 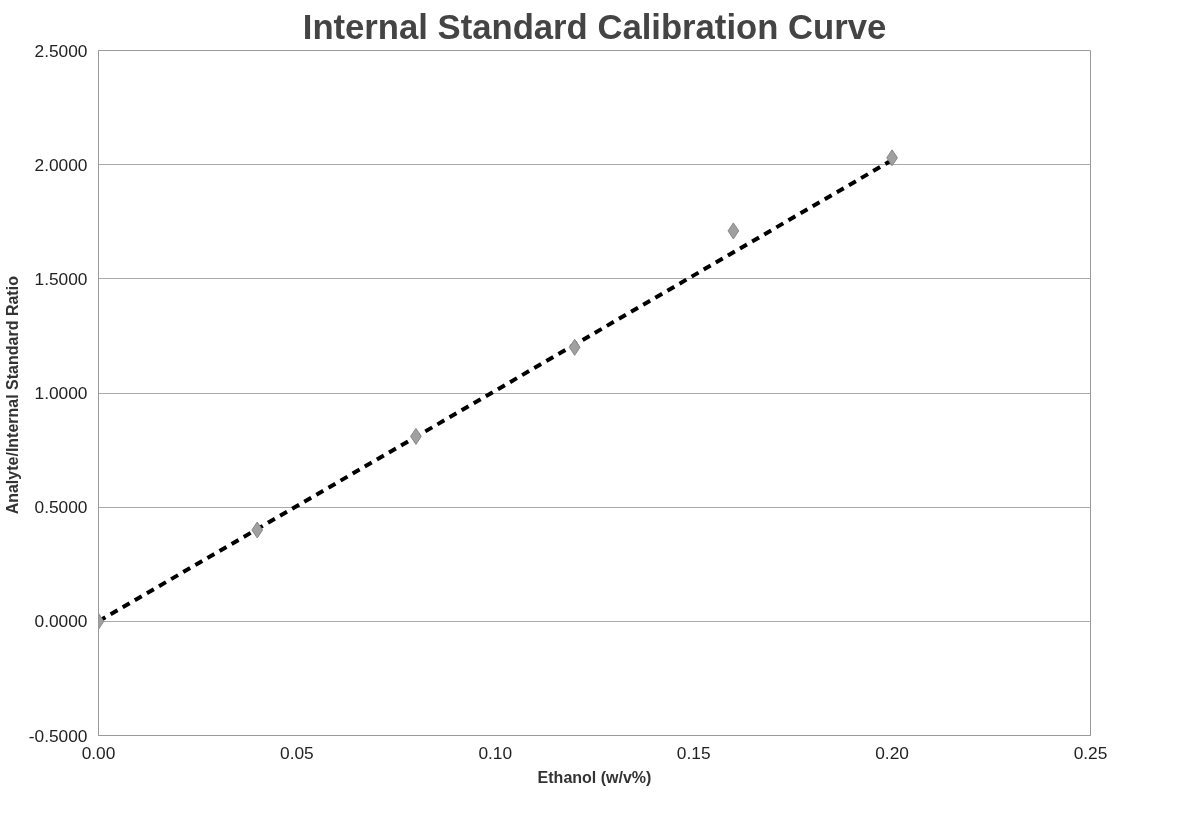 I want to click on chart-title: Internal Standard Calibration Curve, so click(x=594, y=26).